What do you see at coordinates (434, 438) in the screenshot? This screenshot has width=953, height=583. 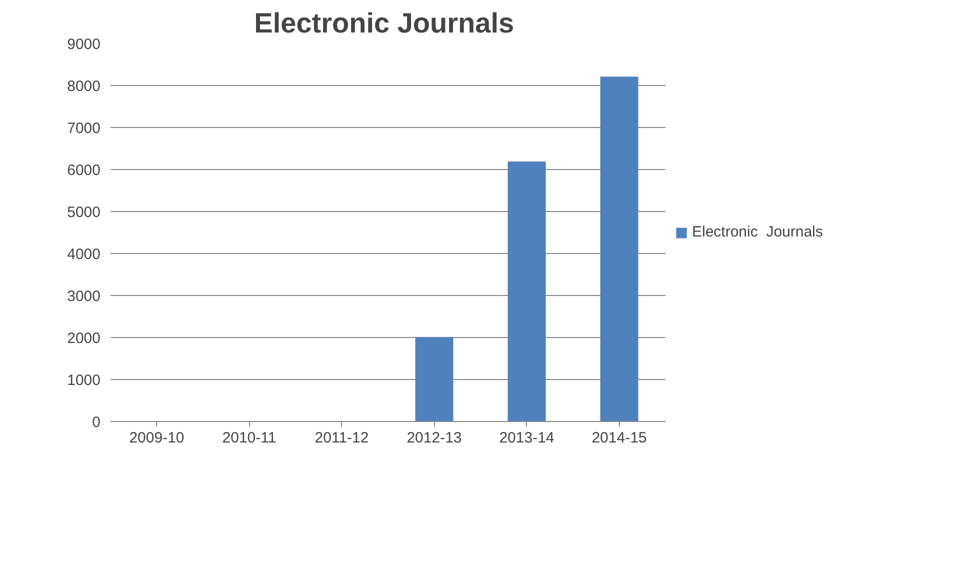 I see `x-tick-label: 2012-13` at bounding box center [434, 438].